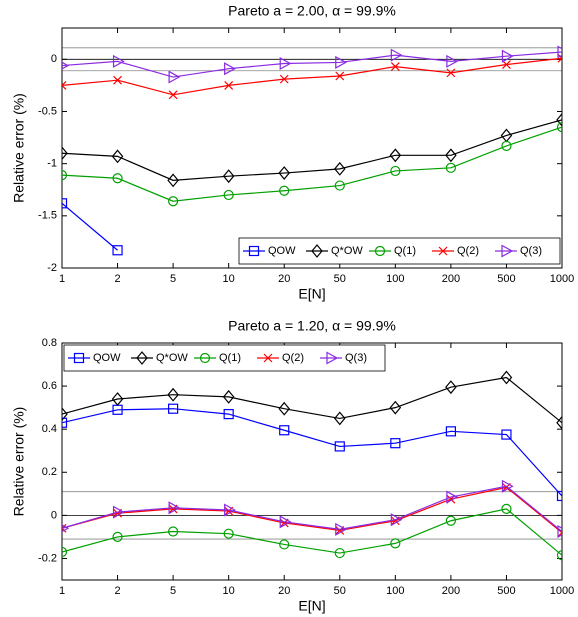 The image size is (578, 617). I want to click on y-tick-label: -0.5, so click(47, 111).